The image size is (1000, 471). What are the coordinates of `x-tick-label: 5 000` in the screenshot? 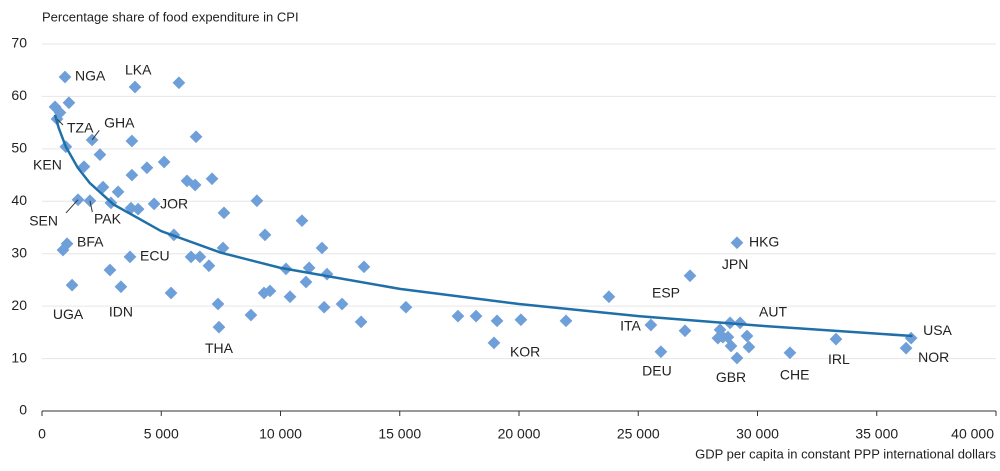 It's located at (161, 434).